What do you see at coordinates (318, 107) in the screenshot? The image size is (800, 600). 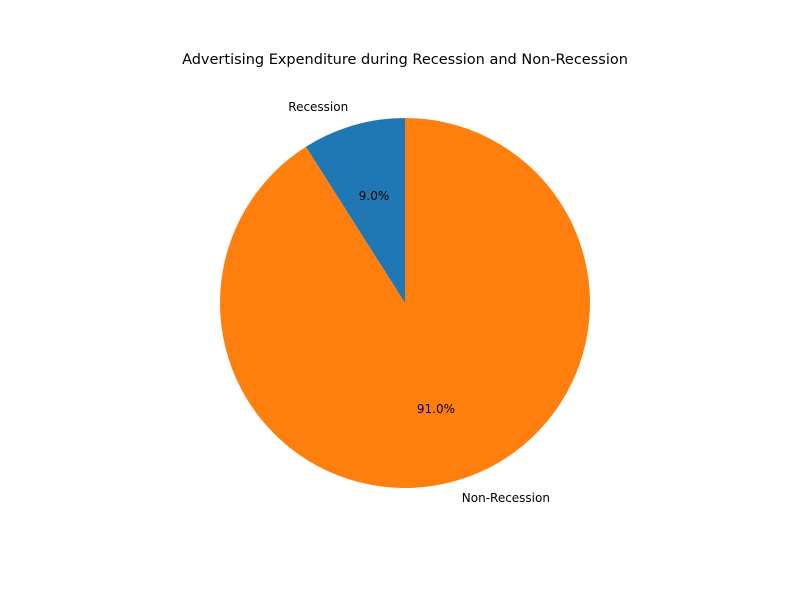 I see `slice-label: Recession` at bounding box center [318, 107].